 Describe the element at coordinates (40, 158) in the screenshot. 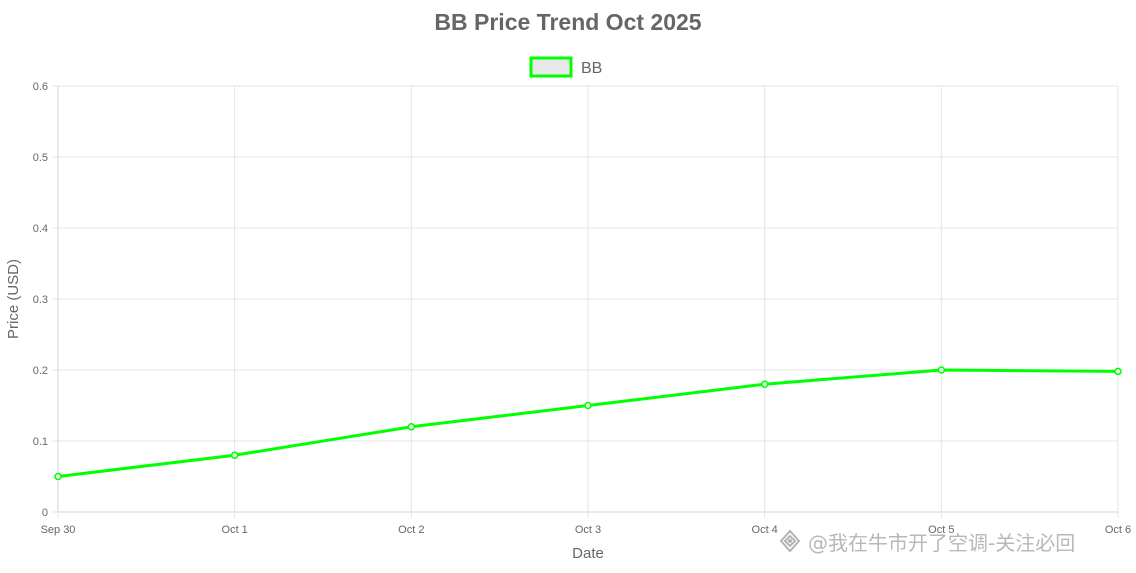

I see `y-tick-label: 0.5` at that location.